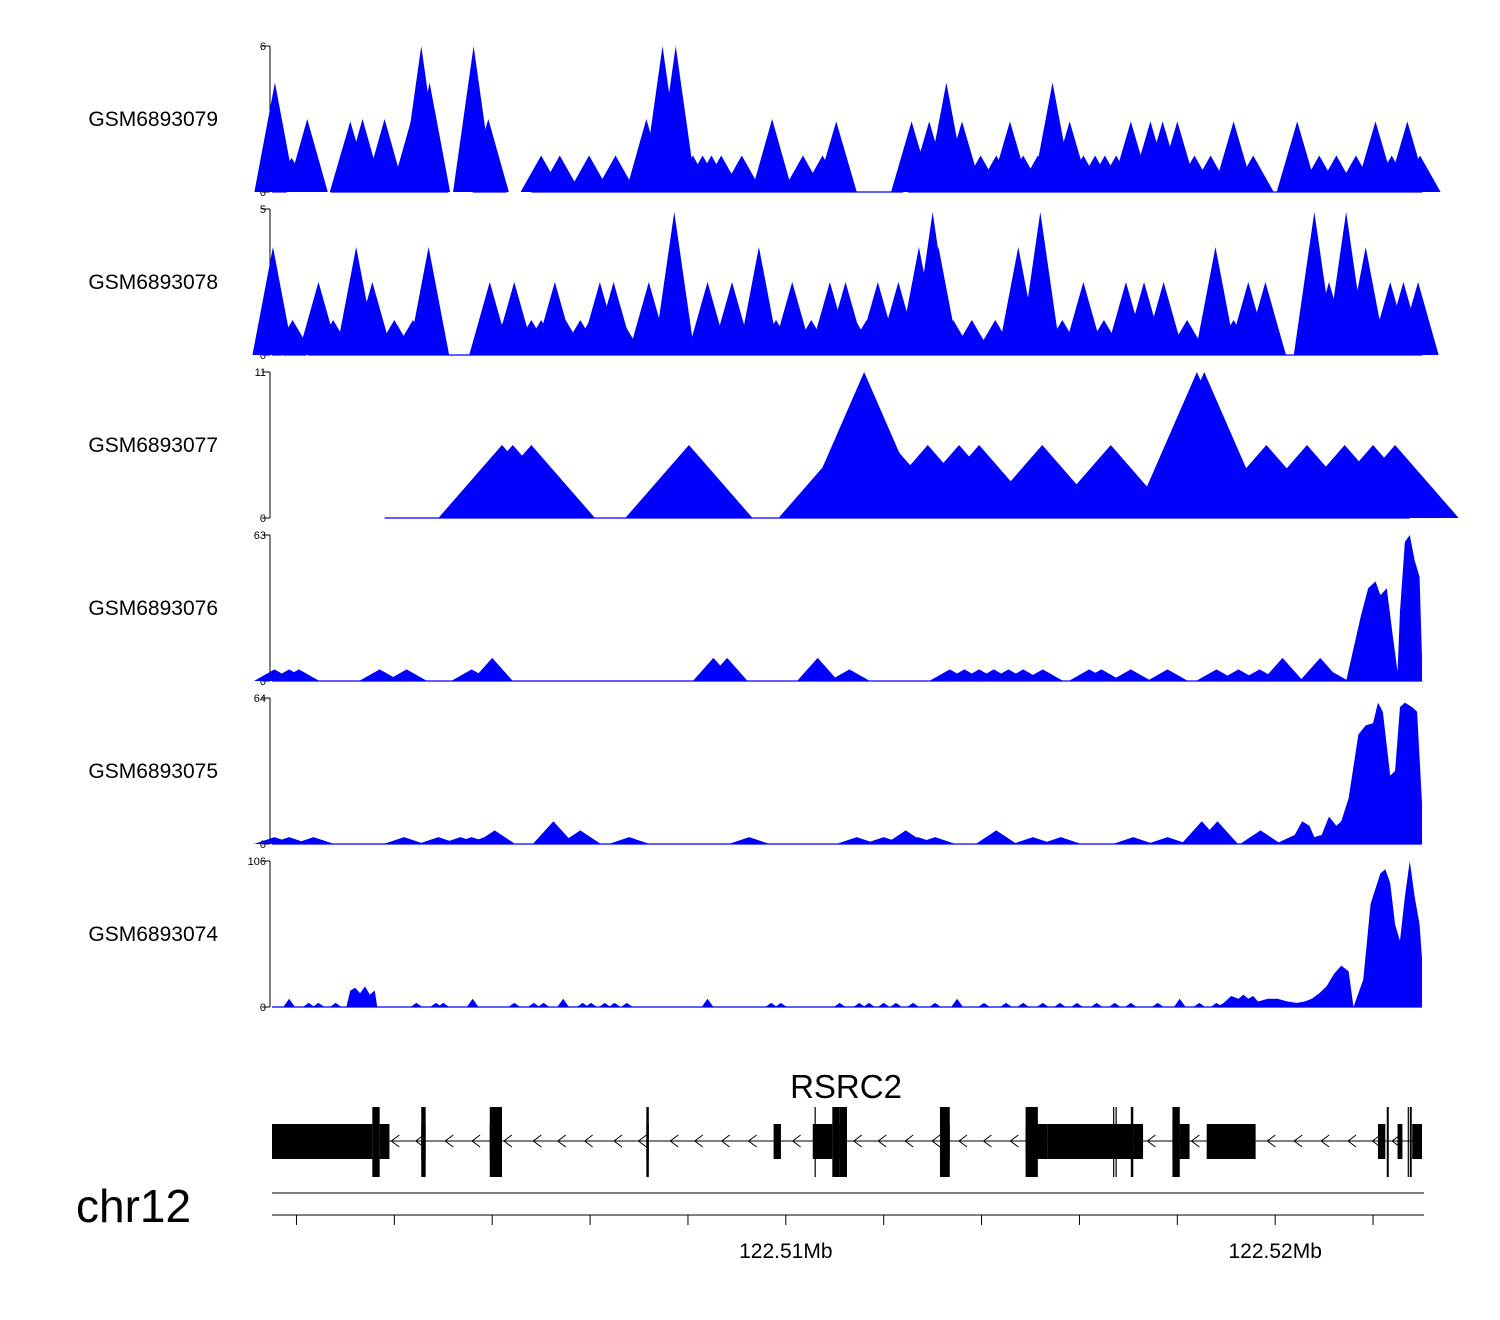 The image size is (1500, 1320). I want to click on y-axis-max-label: 63, so click(260, 536).